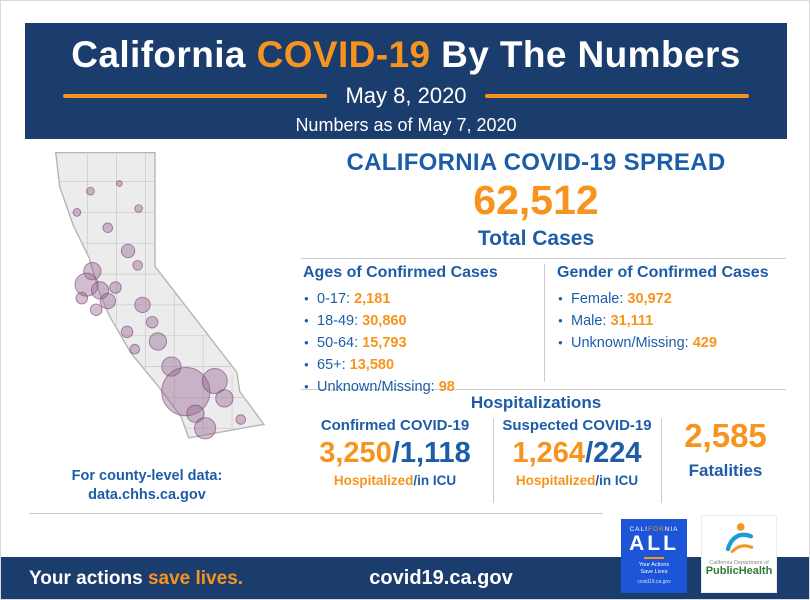 Image resolution: width=810 pixels, height=600 pixels. I want to click on total-cases-label: Total Cases, so click(536, 238).